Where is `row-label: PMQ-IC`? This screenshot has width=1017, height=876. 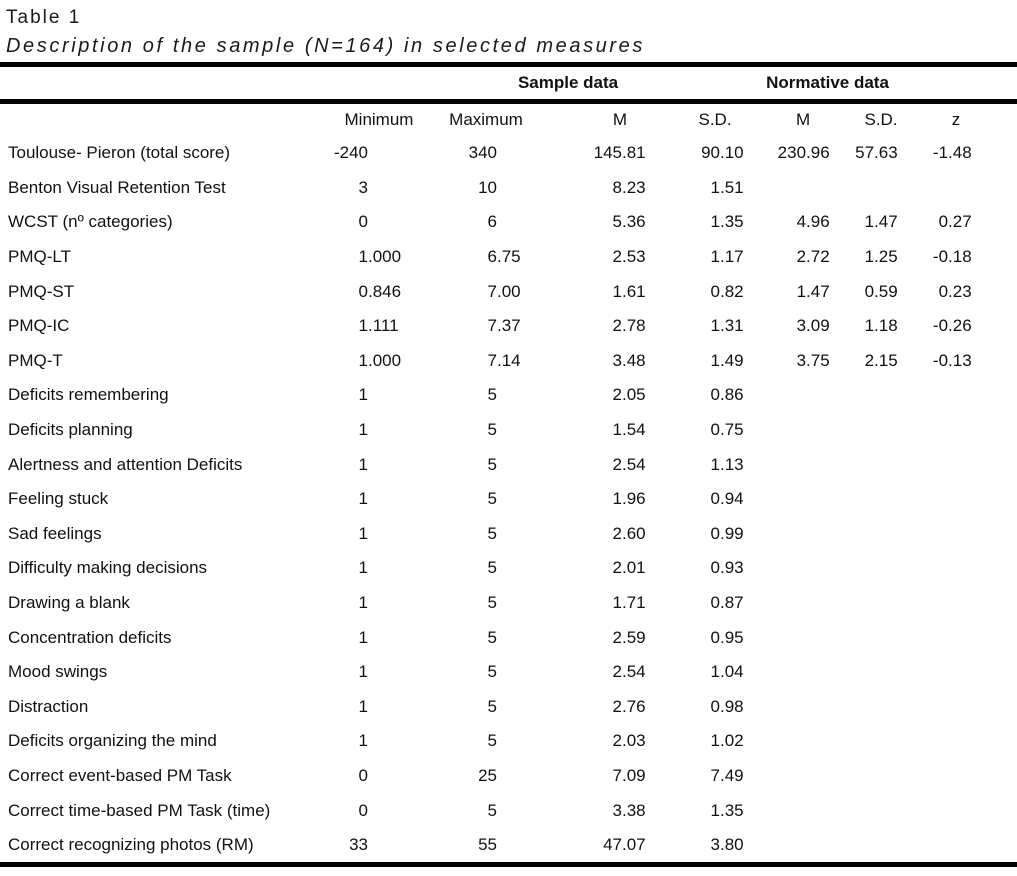
row-label: PMQ-IC is located at coordinates (39, 326).